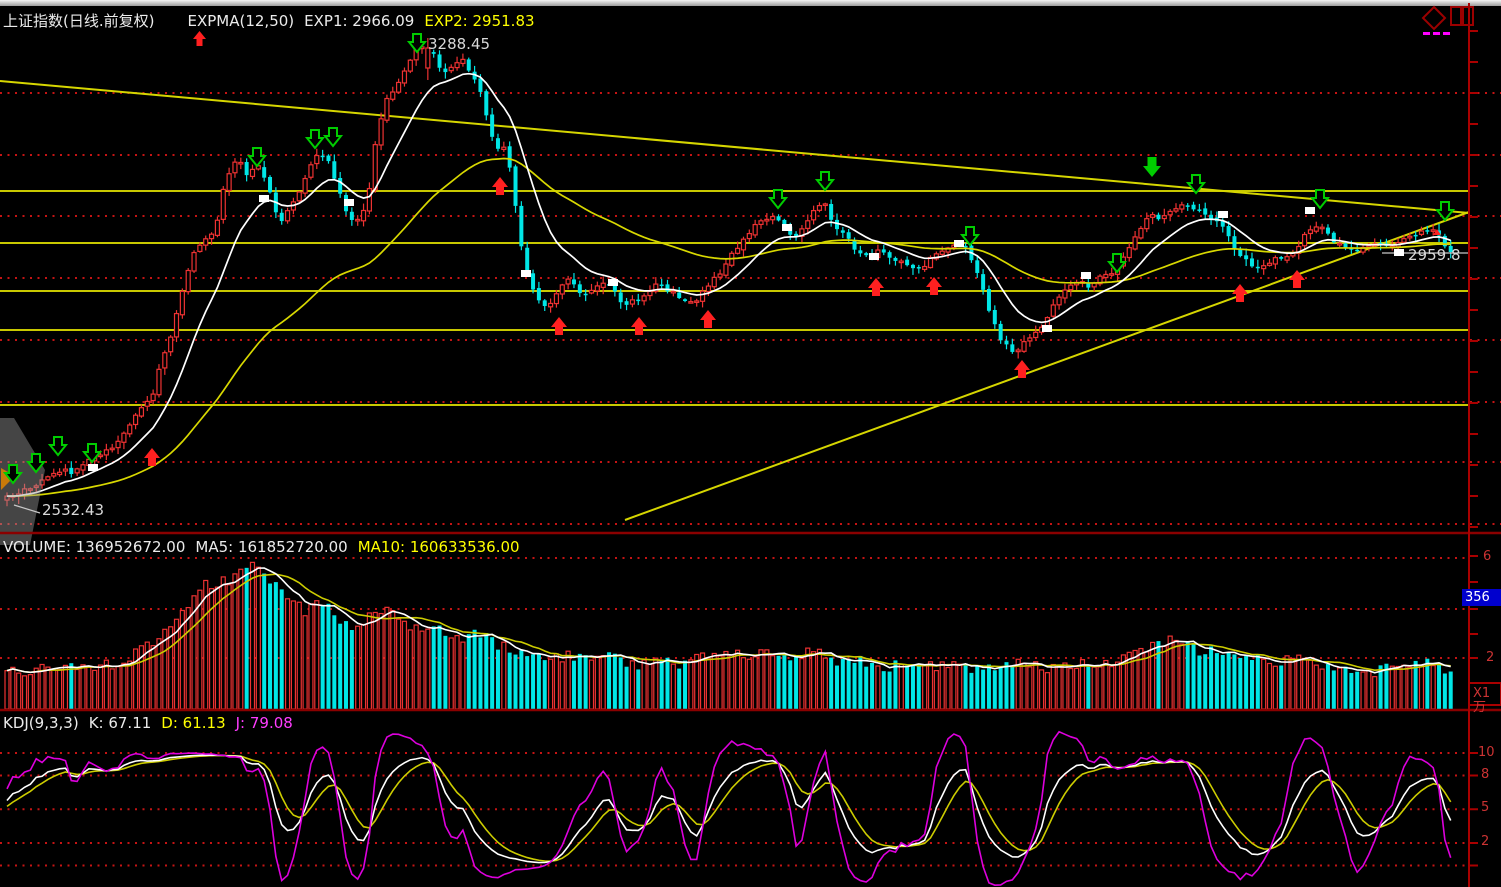  Describe the element at coordinates (1462, 16) in the screenshot. I see `window-panes-icon` at that location.